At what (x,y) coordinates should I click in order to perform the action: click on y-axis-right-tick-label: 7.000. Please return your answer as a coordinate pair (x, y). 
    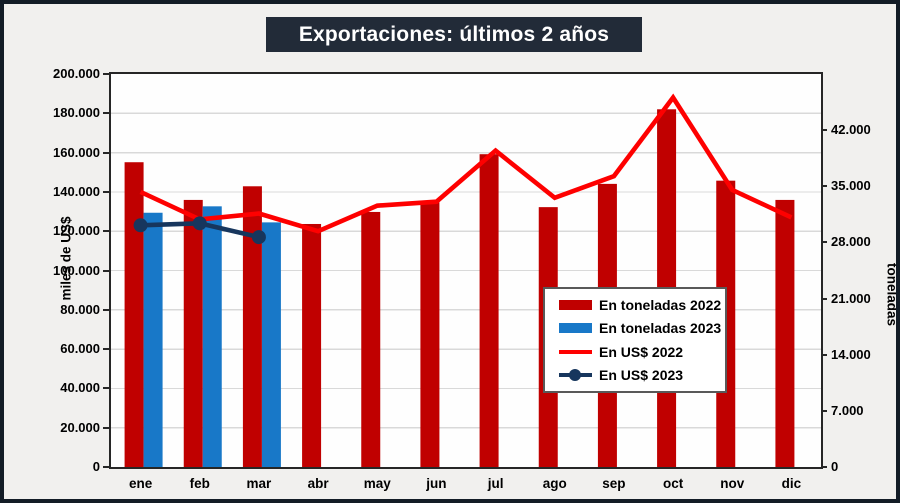
    Looking at the image, I should click on (847, 410).